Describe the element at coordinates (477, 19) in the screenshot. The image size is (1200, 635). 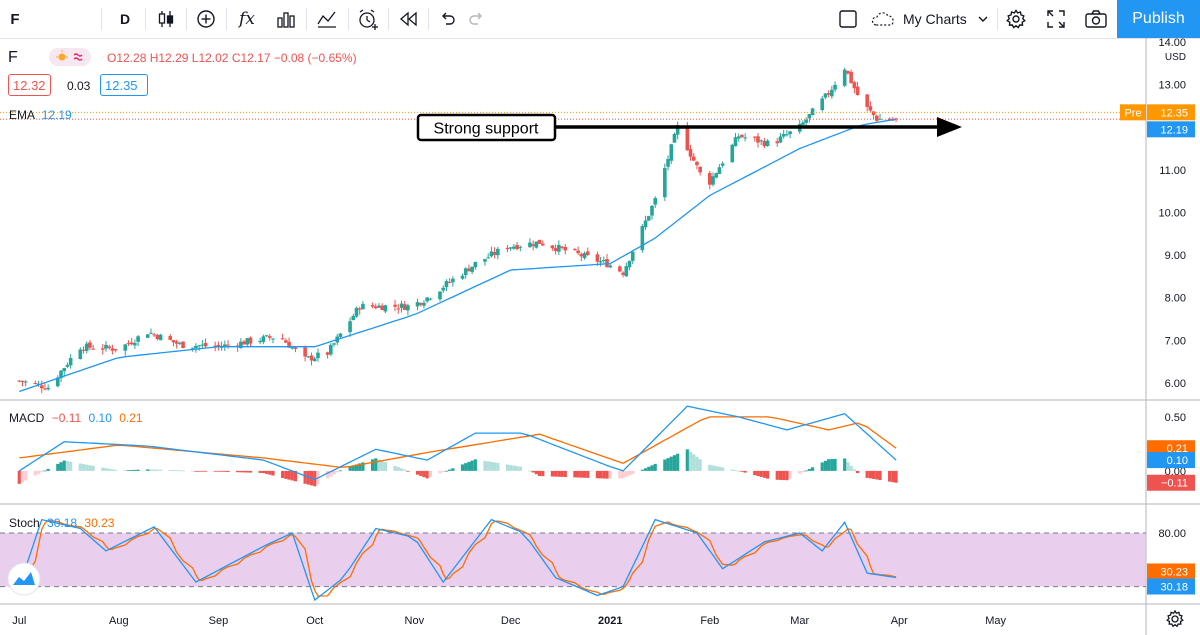
I see `redo-button` at that location.